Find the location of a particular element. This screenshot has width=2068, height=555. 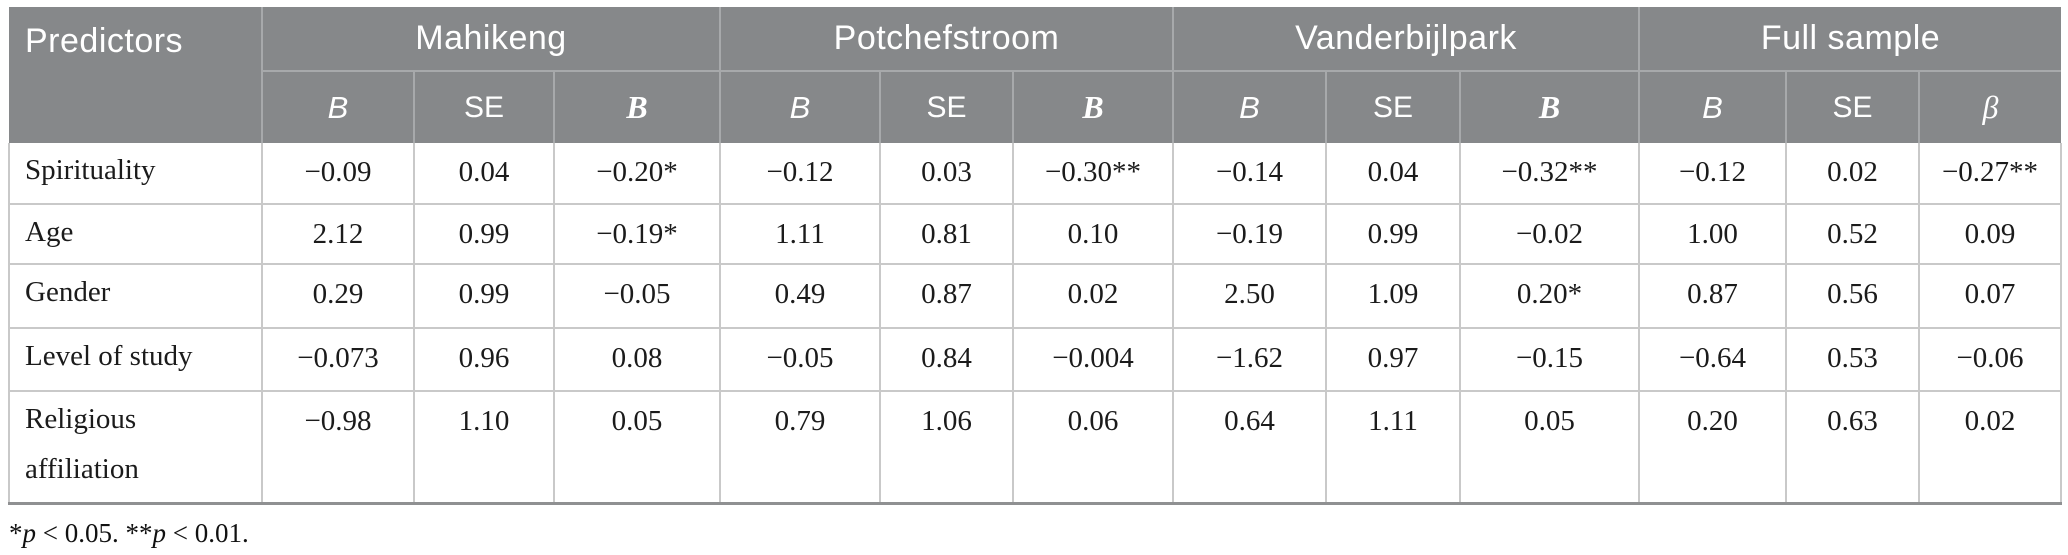

cell-value: 0.84 is located at coordinates (946, 360).